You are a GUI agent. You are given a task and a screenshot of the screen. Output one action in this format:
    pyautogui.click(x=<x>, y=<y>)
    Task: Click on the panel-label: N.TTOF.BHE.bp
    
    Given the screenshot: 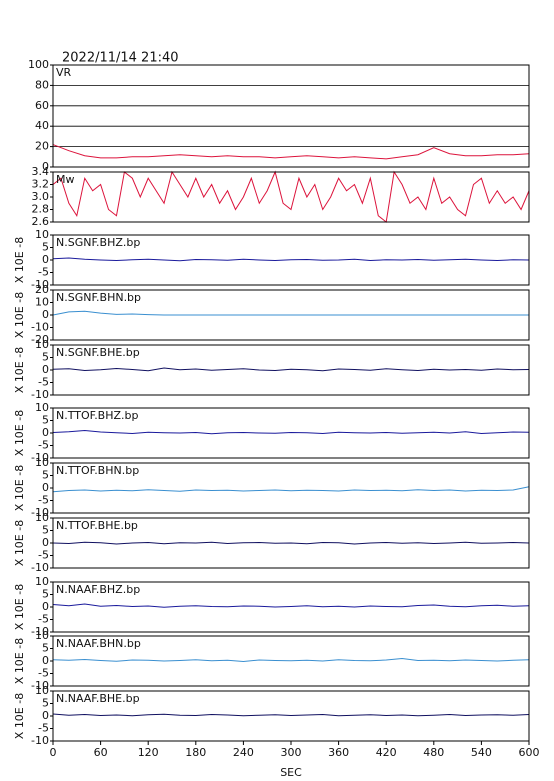 What is the action you would take?
    pyautogui.click(x=97, y=525)
    